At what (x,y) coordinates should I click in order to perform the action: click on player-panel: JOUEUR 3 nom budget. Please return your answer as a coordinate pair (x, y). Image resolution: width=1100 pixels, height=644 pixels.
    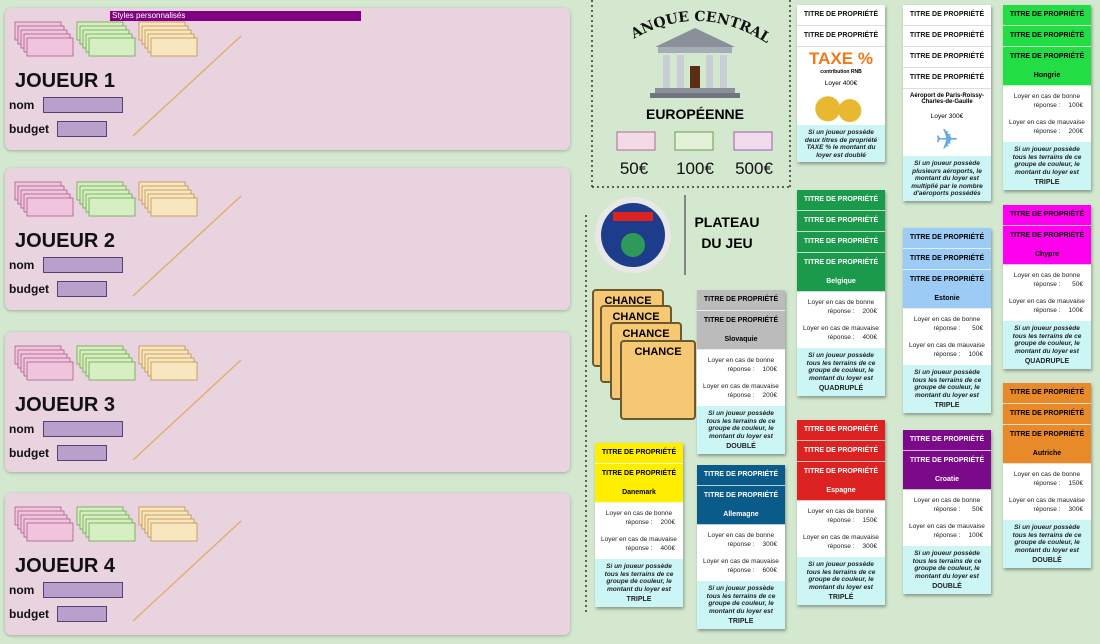
    Looking at the image, I should click on (287, 402).